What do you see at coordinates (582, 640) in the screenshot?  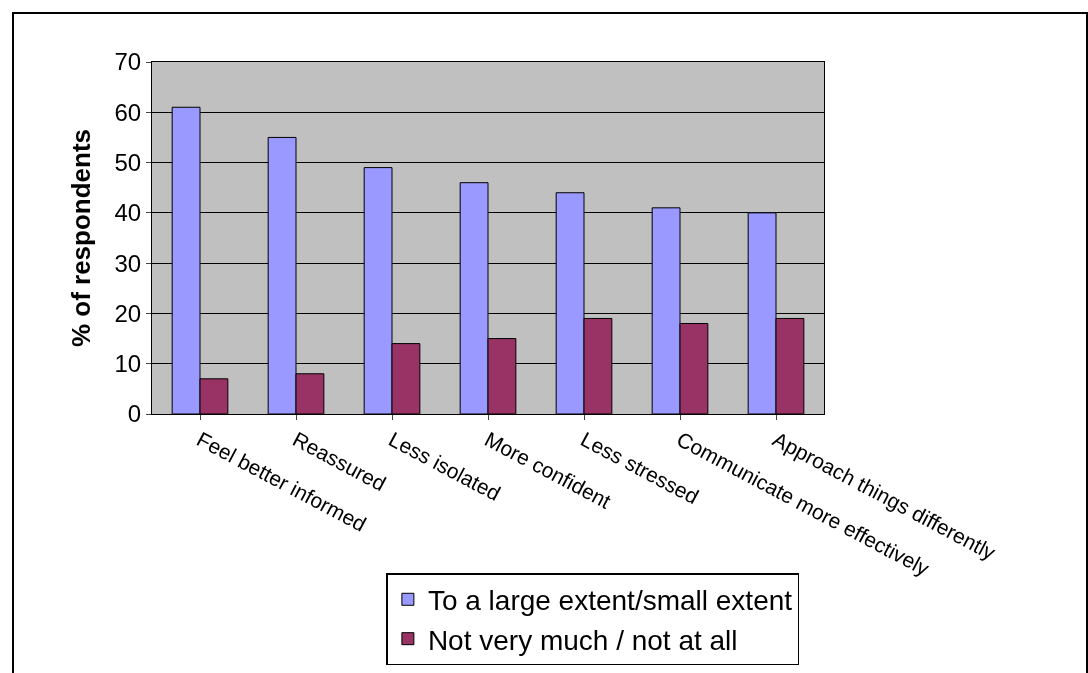 I see `legend-label: Not very much / not at all` at bounding box center [582, 640].